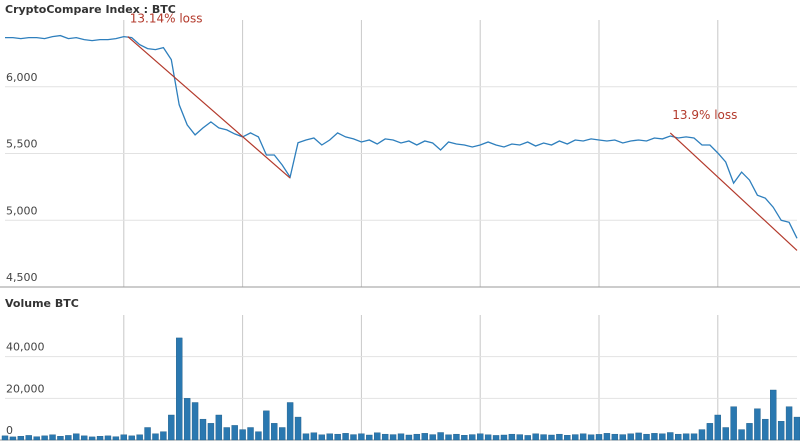 This screenshot has width=800, height=441. Describe the element at coordinates (90, 9) in the screenshot. I see `price-title: CryptoCompare Index : BTC` at that location.